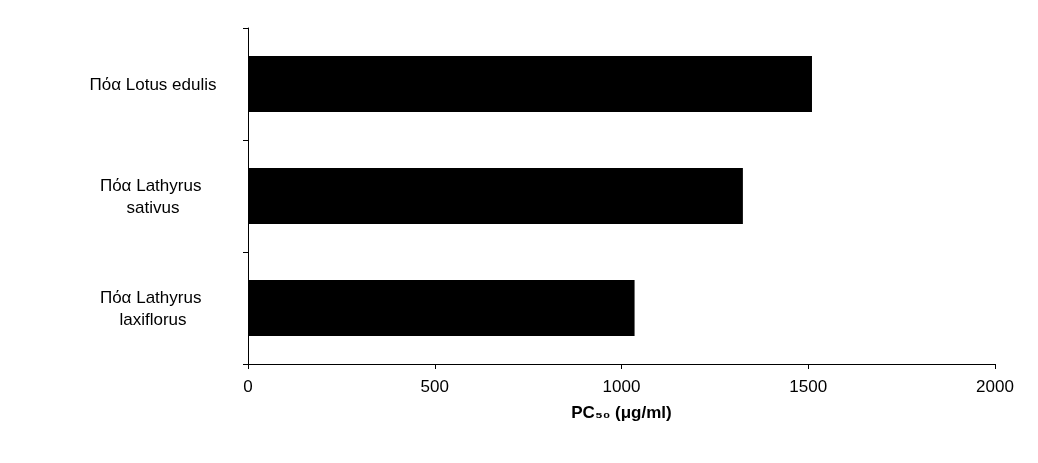 The height and width of the screenshot is (463, 1038). What do you see at coordinates (434, 386) in the screenshot?
I see `x-tick-label: 500` at bounding box center [434, 386].